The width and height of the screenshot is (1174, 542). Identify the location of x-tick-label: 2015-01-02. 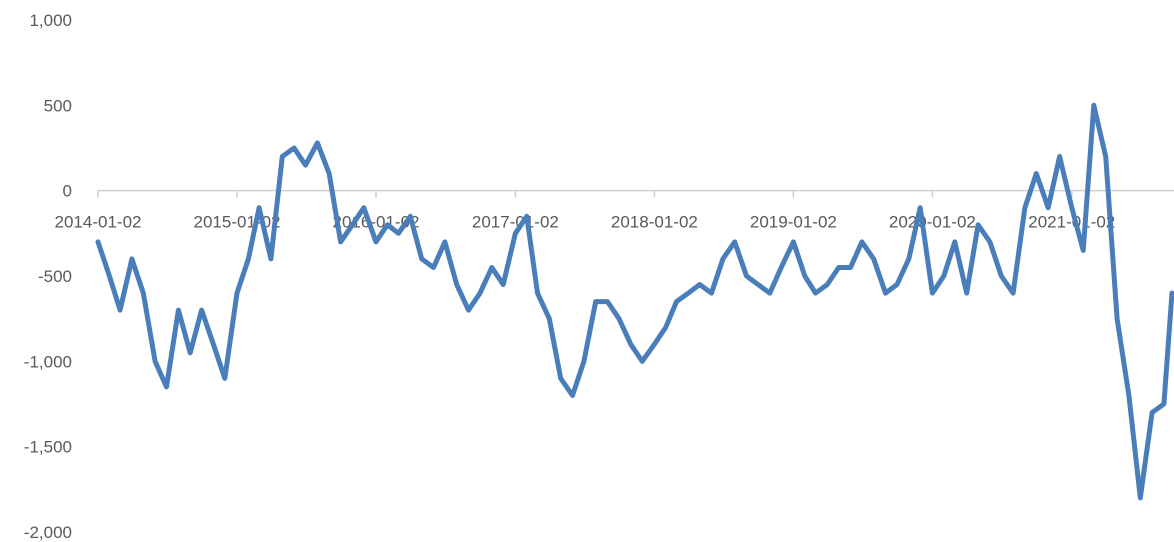
(237, 222).